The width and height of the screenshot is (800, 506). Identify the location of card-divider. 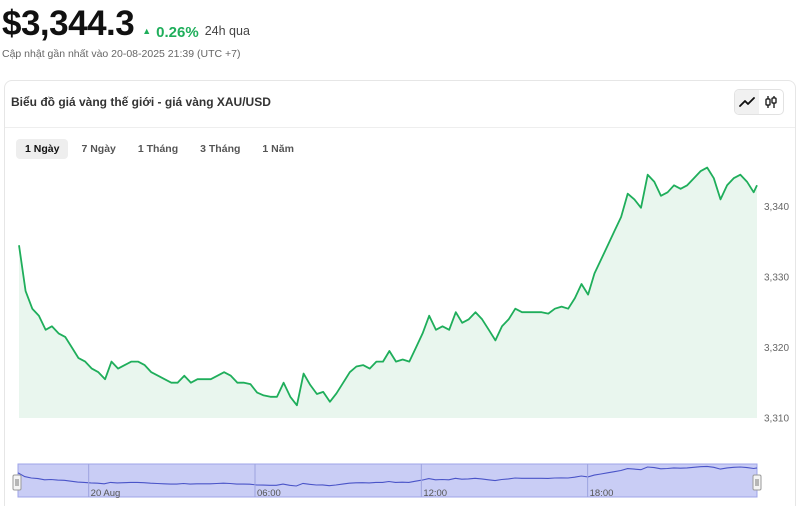
(400, 127).